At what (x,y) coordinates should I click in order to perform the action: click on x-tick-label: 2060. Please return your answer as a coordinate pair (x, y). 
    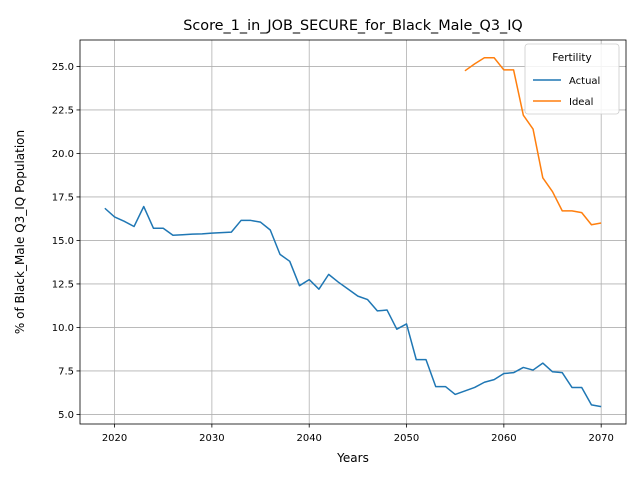
    Looking at the image, I should click on (503, 438).